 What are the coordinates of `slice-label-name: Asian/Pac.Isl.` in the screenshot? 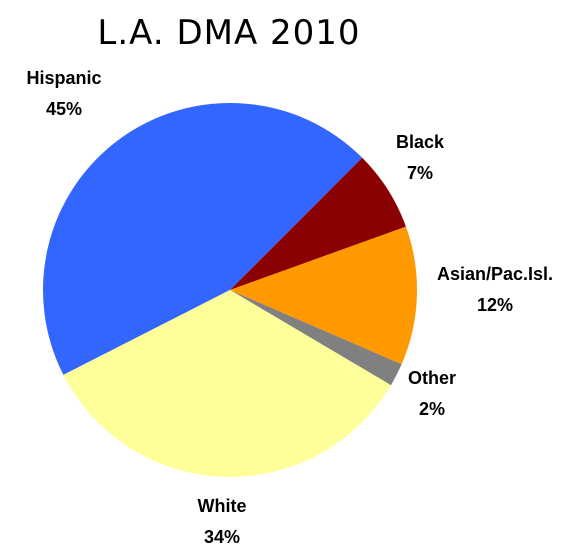 It's located at (495, 274).